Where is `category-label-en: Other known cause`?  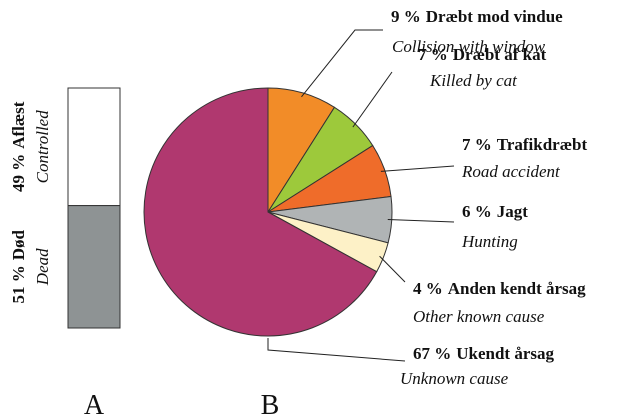 category-label-en: Other known cause is located at coordinates (479, 316).